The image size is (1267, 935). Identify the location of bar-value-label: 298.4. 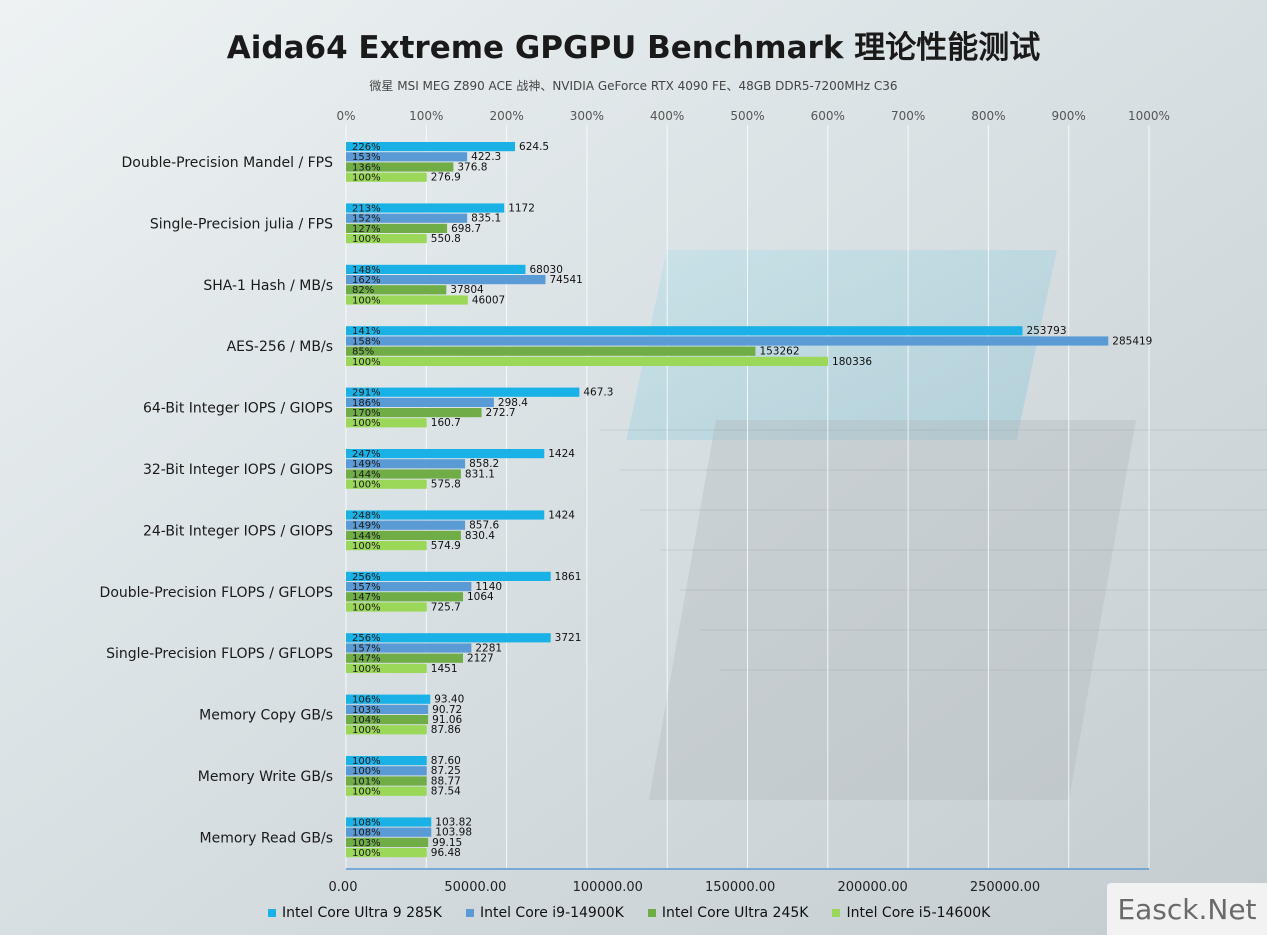
(513, 403).